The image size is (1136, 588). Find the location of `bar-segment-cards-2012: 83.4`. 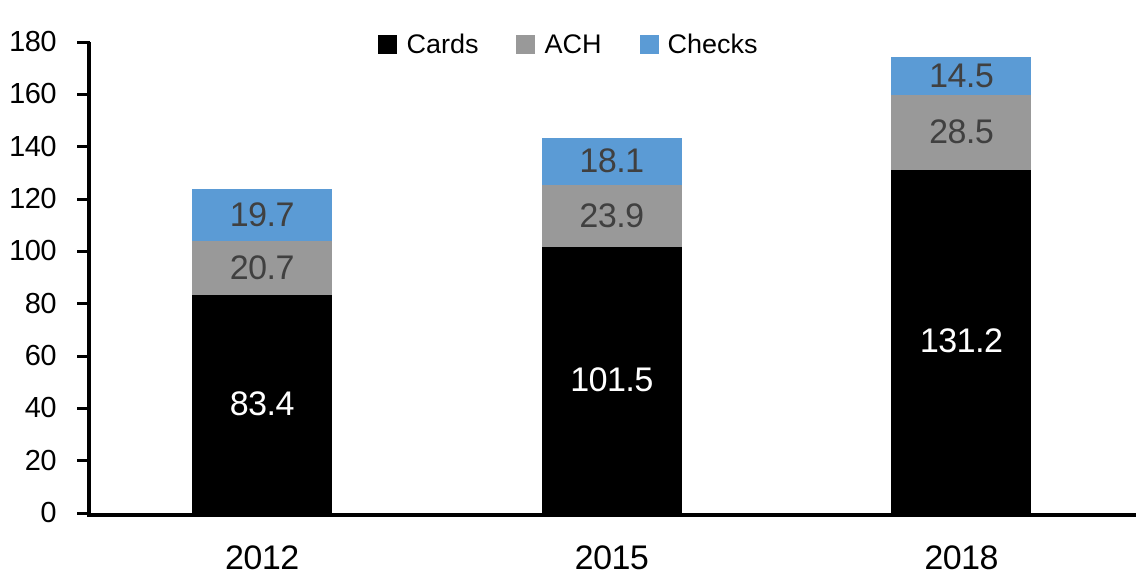

bar-segment-cards-2012: 83.4 is located at coordinates (261, 403).